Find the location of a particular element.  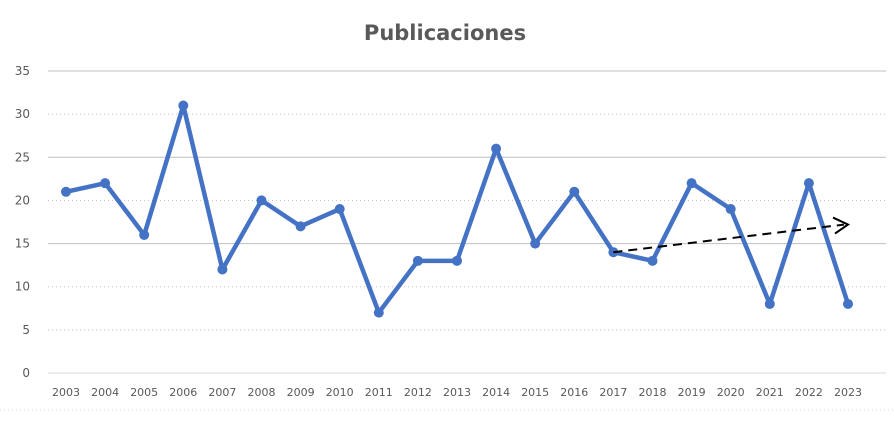

x-tick-label: 2018 is located at coordinates (653, 392).